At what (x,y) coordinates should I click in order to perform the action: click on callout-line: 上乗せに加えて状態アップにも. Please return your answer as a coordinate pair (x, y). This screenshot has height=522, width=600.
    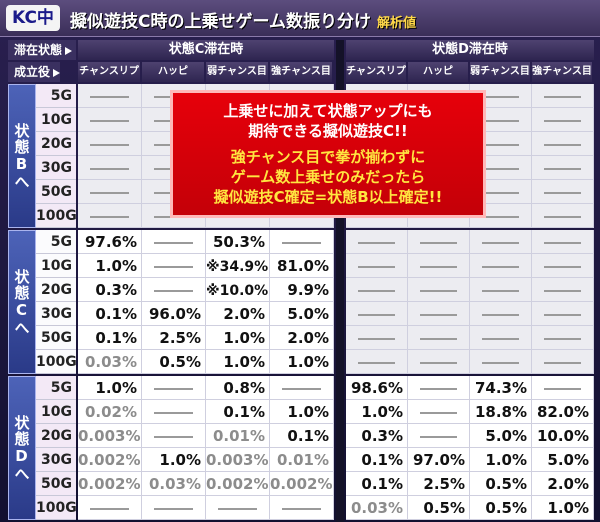
    Looking at the image, I should click on (328, 111).